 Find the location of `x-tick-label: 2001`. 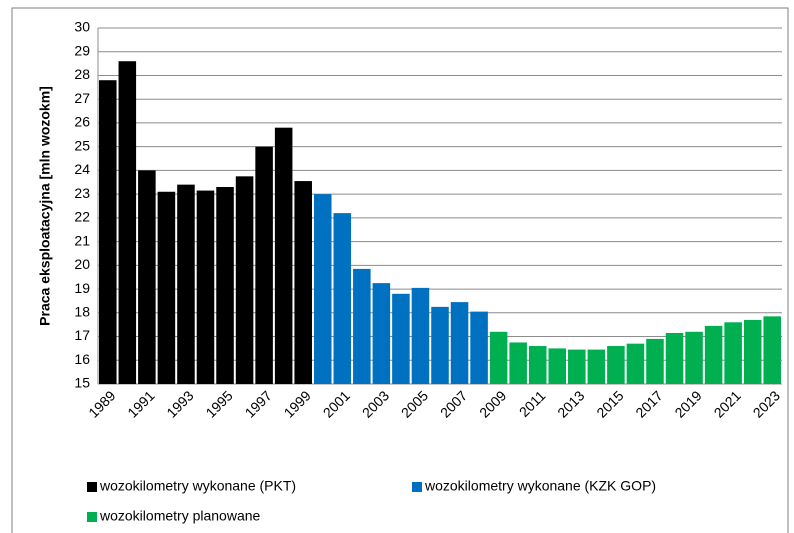

x-tick-label: 2001 is located at coordinates (336, 403).